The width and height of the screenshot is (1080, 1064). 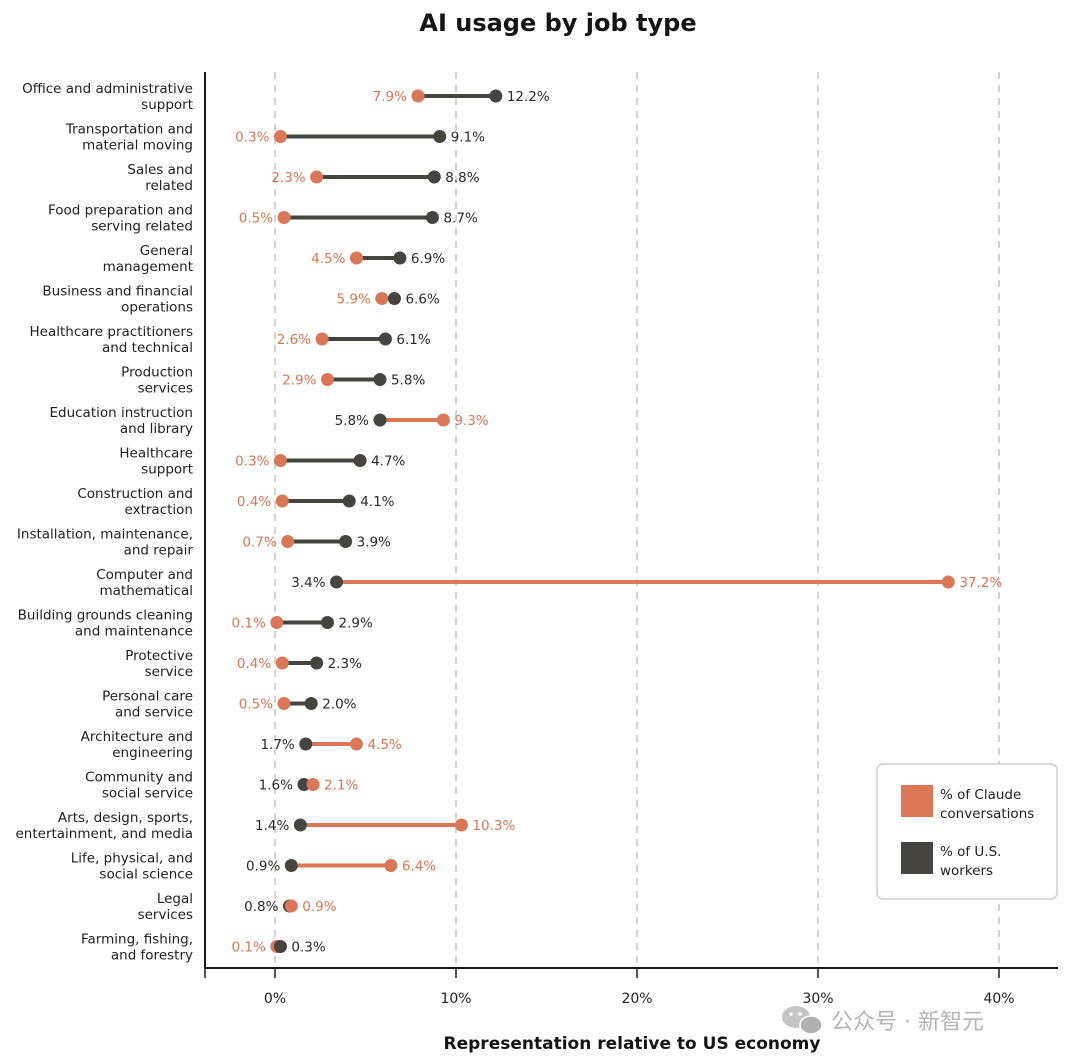 I want to click on workers-value-label: 0.8%, so click(x=261, y=907).